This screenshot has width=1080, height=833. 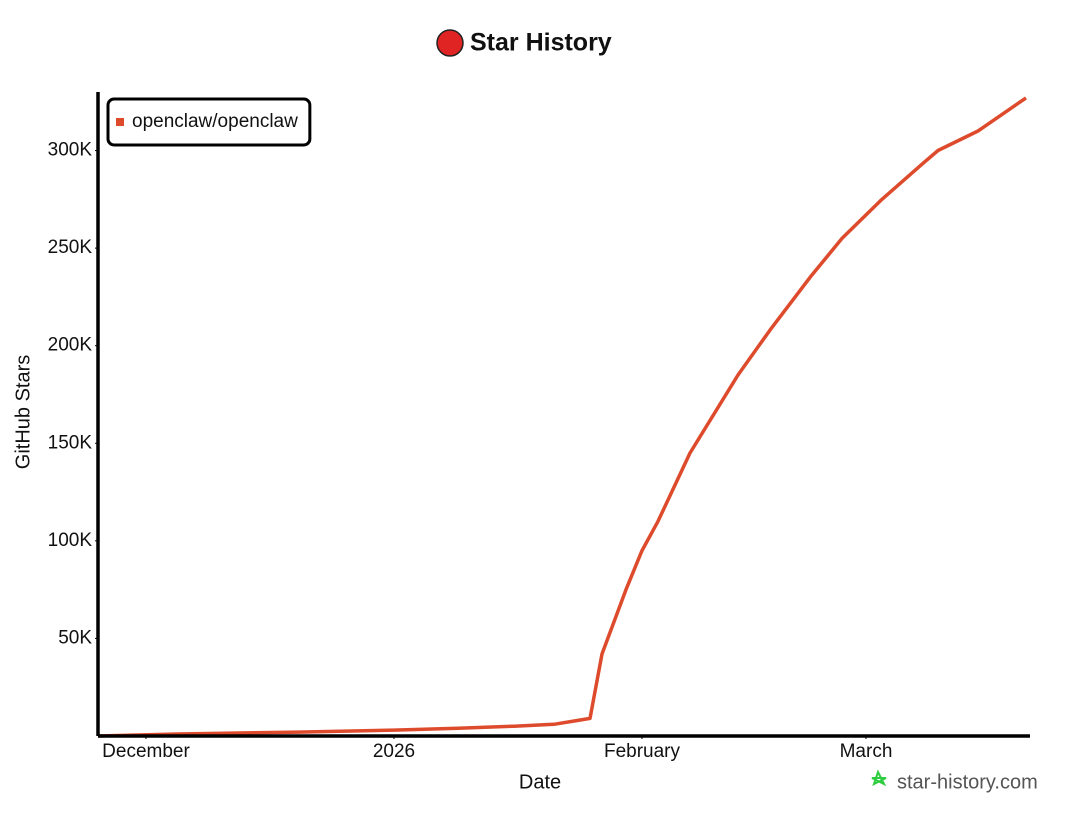 What do you see at coordinates (70, 150) in the screenshot?
I see `y-tick-label: 300K` at bounding box center [70, 150].